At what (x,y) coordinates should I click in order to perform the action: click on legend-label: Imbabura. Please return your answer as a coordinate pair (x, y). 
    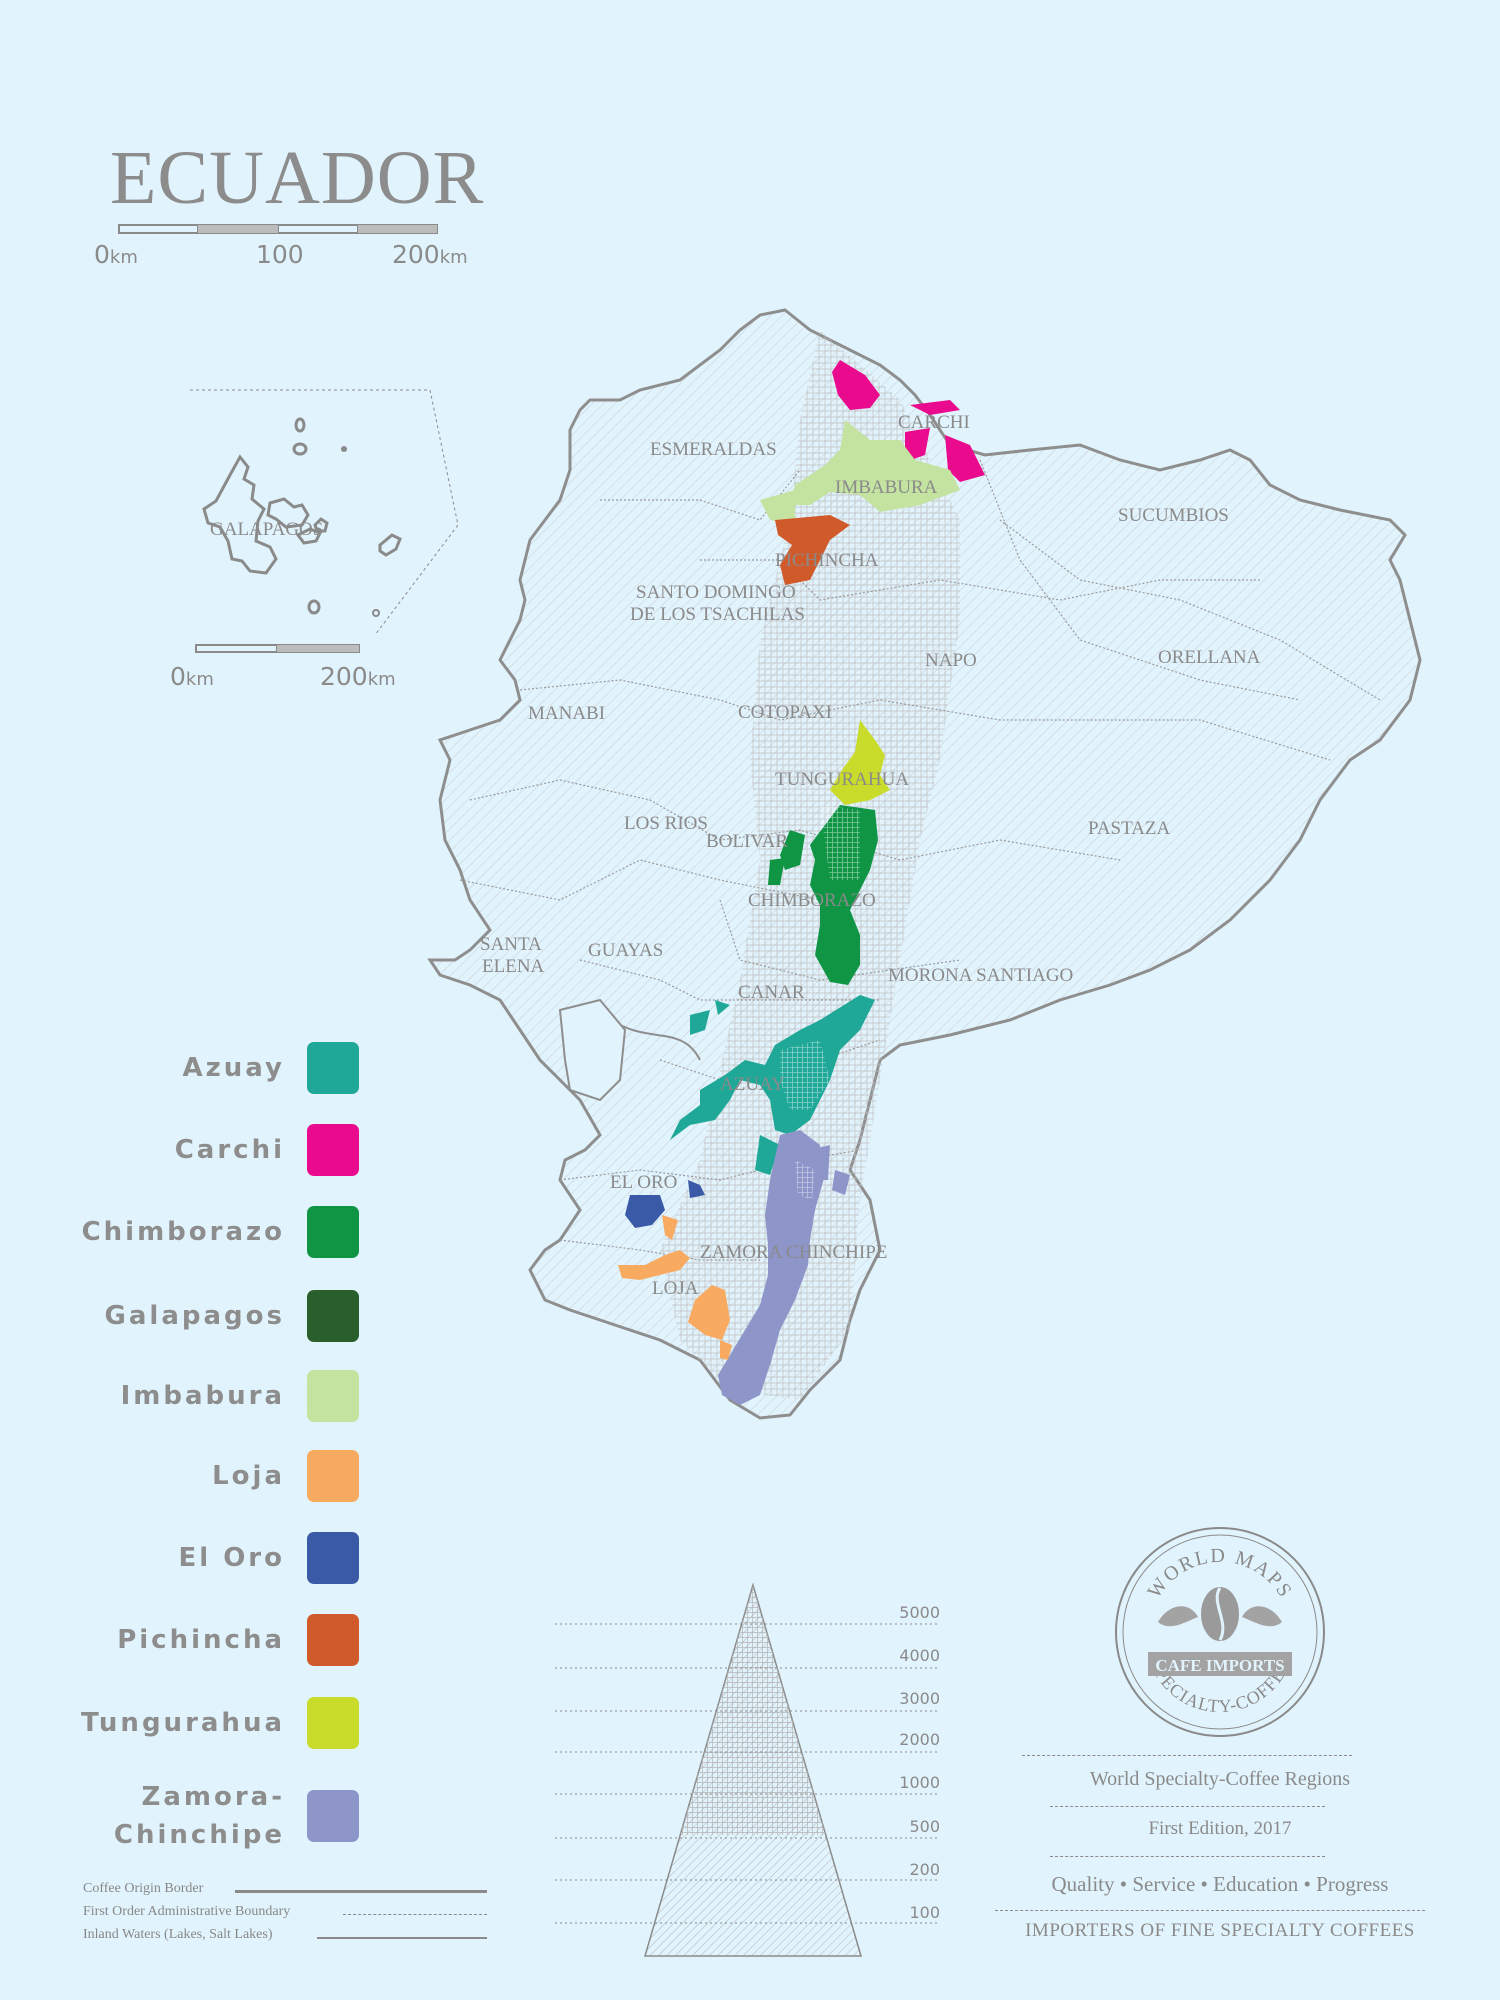
    Looking at the image, I should click on (202, 1396).